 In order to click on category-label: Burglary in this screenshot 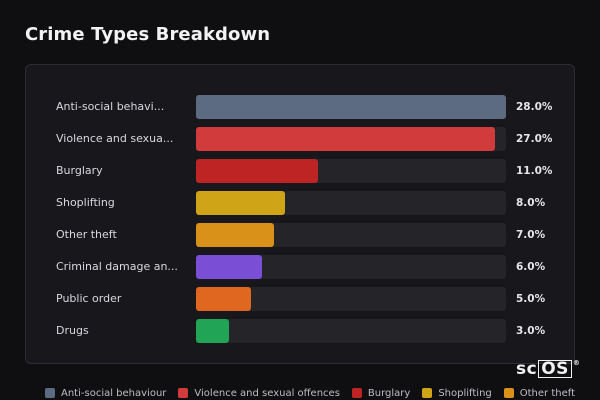, I will do `click(79, 170)`.